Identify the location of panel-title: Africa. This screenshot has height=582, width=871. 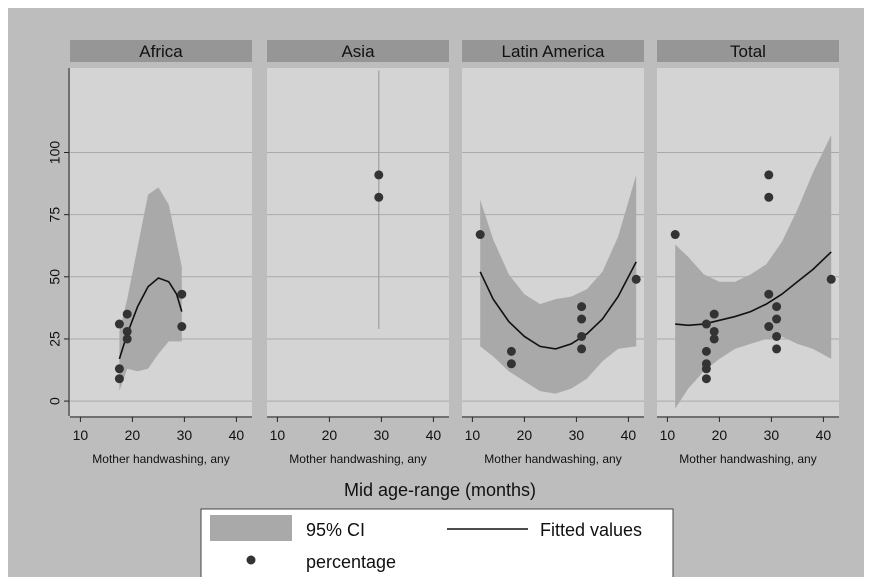
(161, 51).